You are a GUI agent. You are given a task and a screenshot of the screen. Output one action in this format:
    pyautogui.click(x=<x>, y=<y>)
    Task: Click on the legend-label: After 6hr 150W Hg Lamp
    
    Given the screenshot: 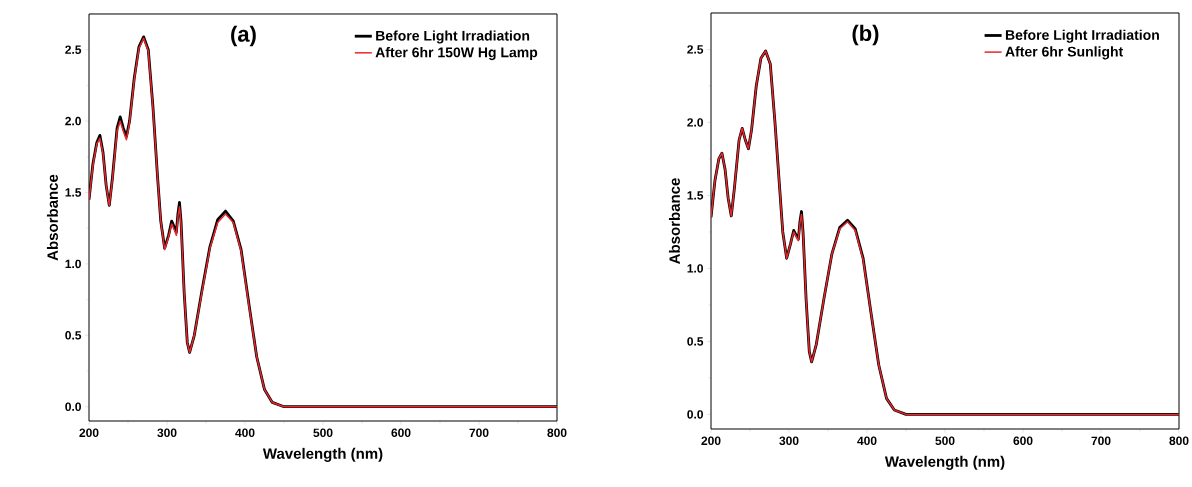 What is the action you would take?
    pyautogui.click(x=456, y=54)
    